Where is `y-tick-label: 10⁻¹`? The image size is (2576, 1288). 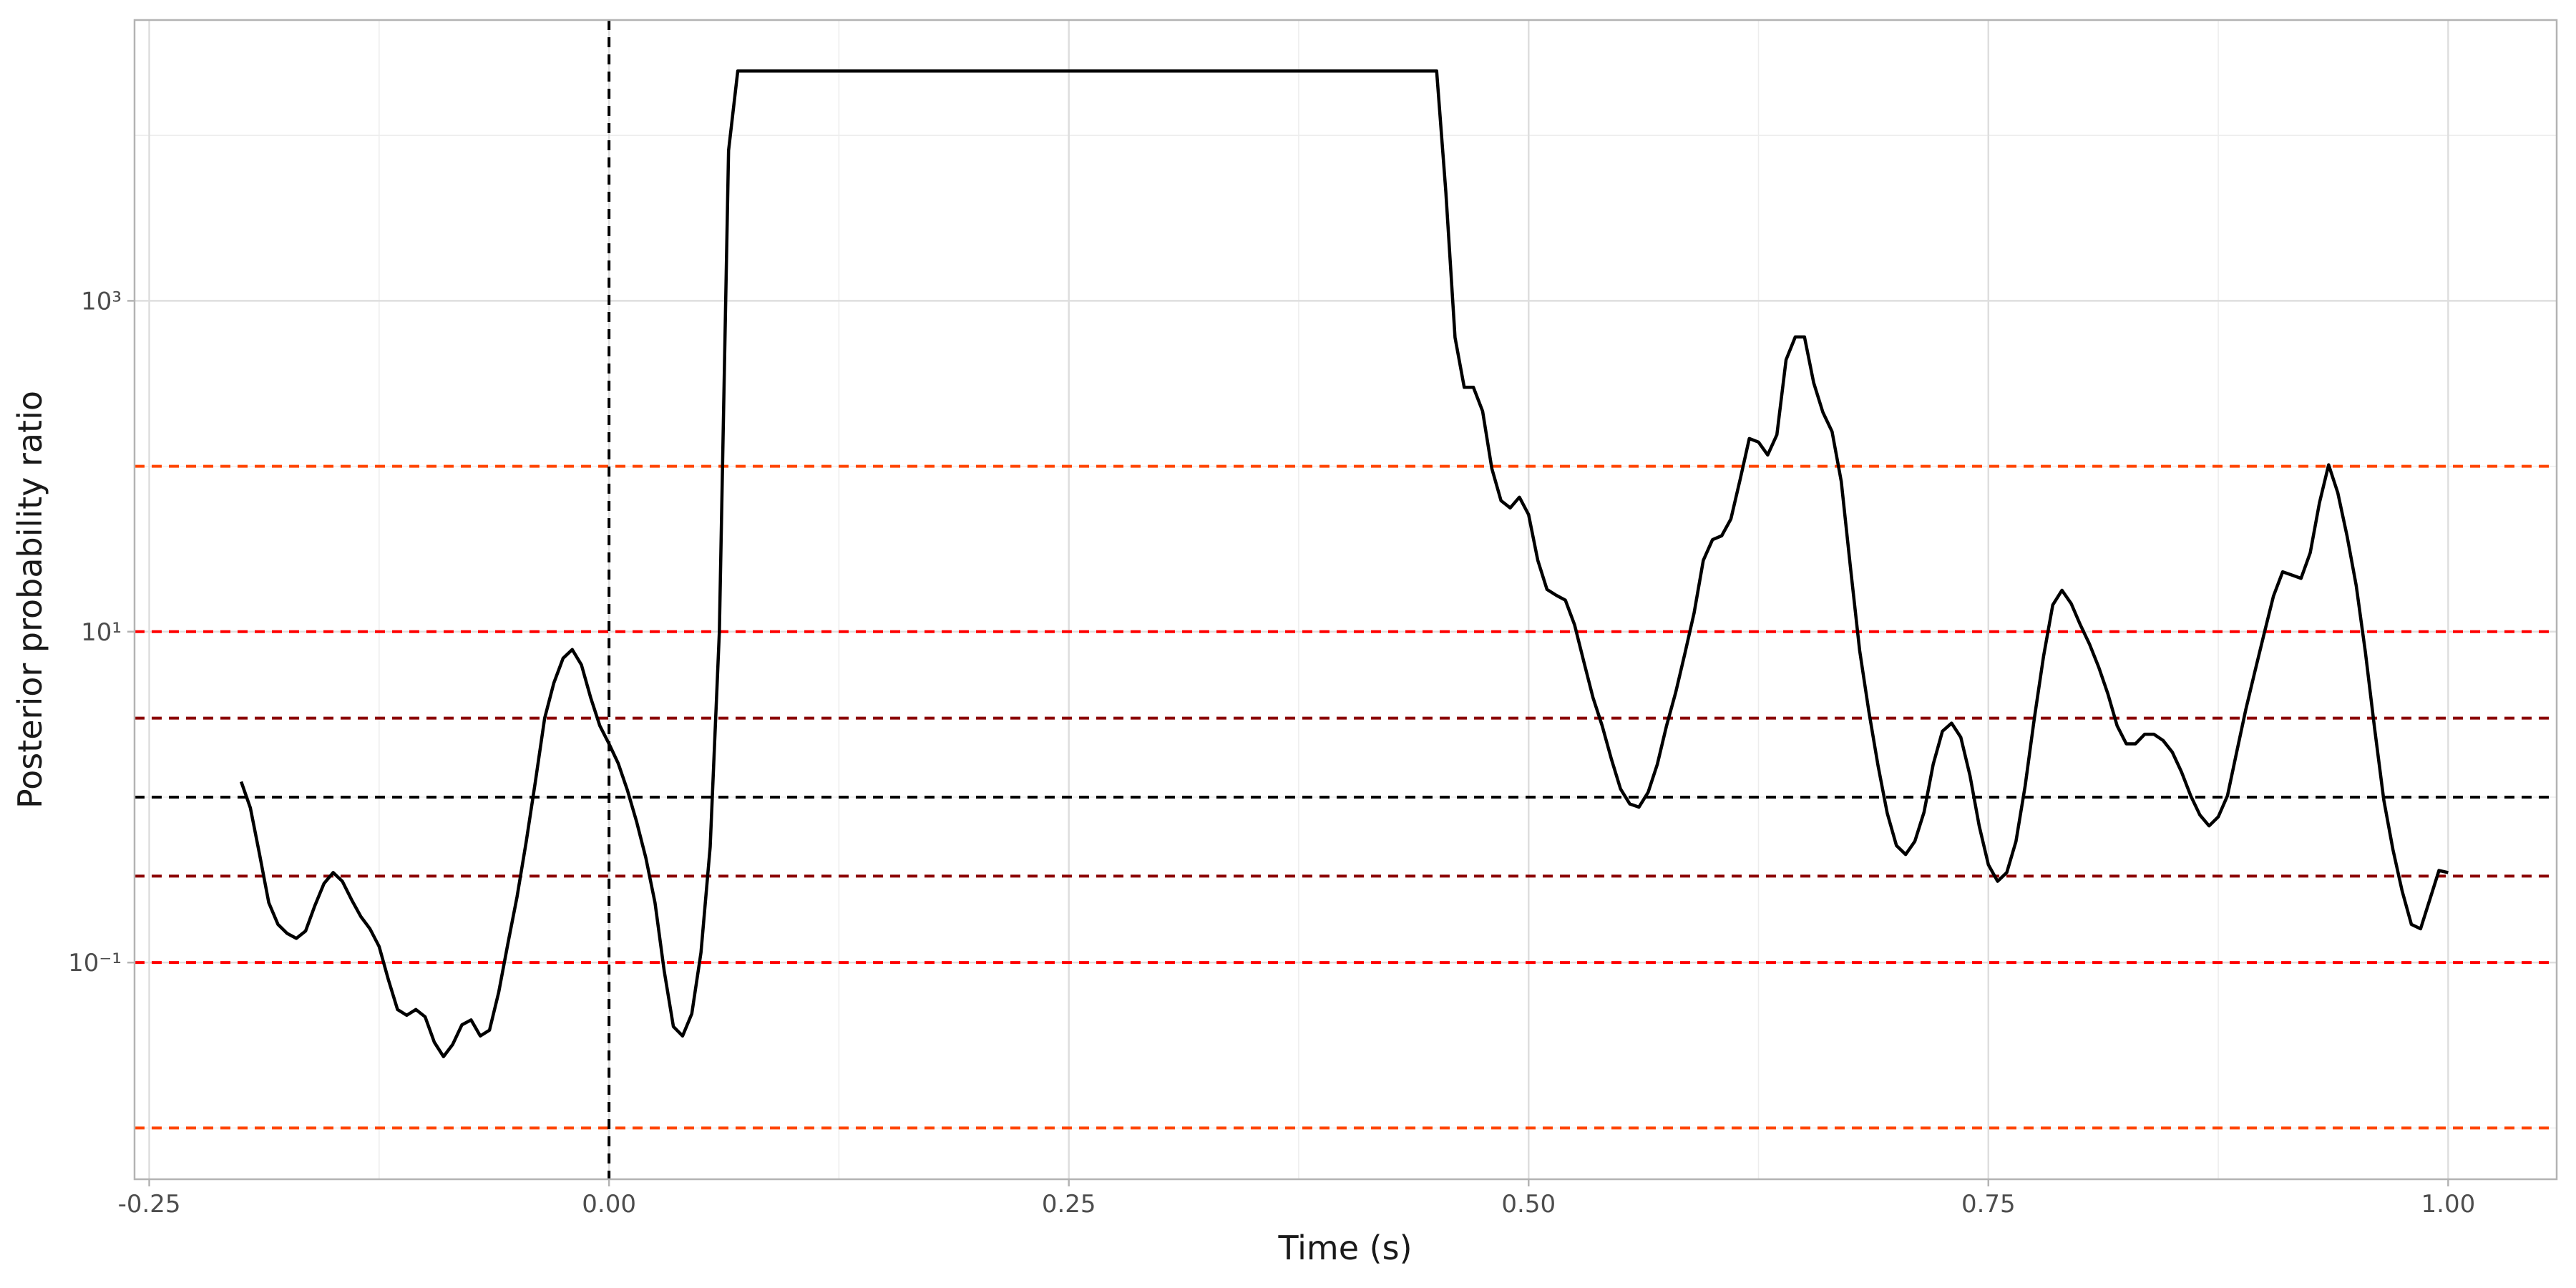
y-tick-label: 10⁻¹ is located at coordinates (95, 963).